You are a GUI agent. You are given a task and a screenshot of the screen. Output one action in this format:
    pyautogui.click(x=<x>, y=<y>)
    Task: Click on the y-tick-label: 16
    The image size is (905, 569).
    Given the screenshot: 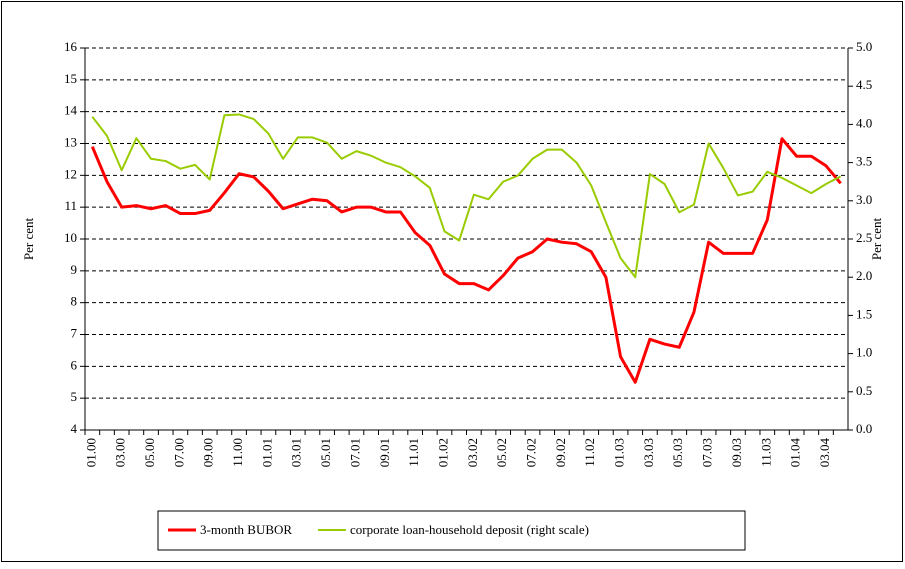 What is the action you would take?
    pyautogui.click(x=71, y=46)
    